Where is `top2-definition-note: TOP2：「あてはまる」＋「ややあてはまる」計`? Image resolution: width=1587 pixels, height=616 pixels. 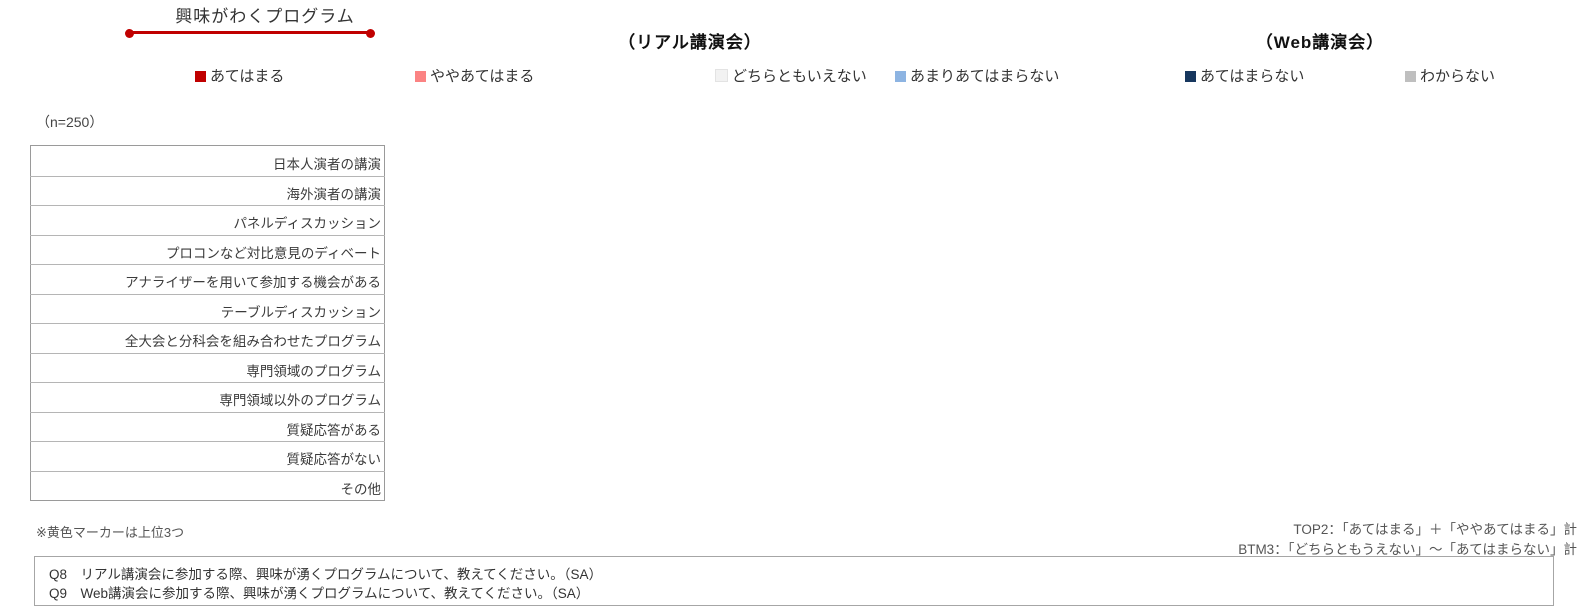 top2-definition-note: TOP2：「あてはまる」＋「ややあてはまる」計 is located at coordinates (1435, 529).